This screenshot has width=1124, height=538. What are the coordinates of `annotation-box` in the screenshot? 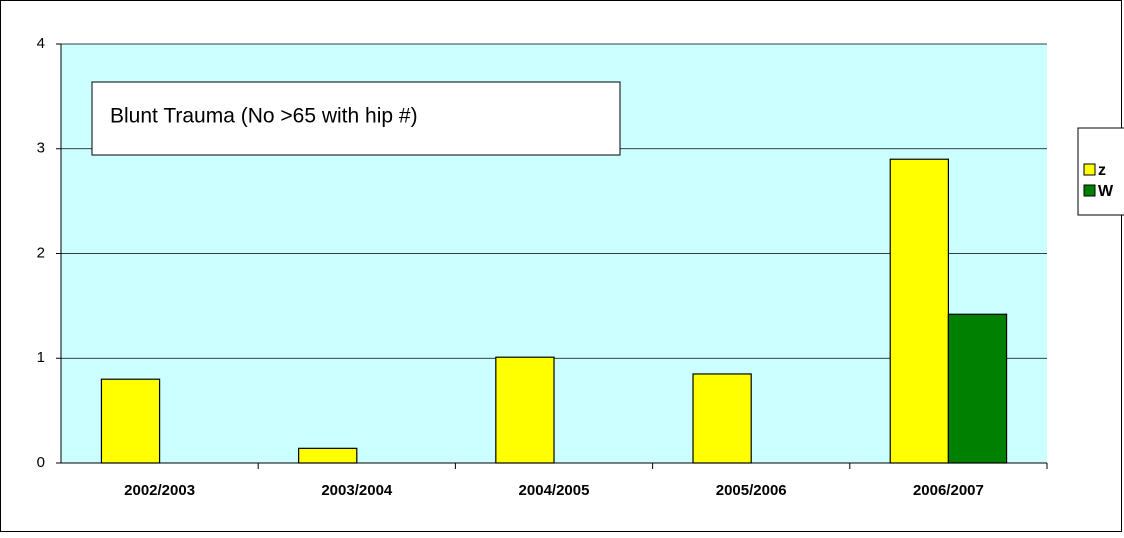 It's located at (356, 118).